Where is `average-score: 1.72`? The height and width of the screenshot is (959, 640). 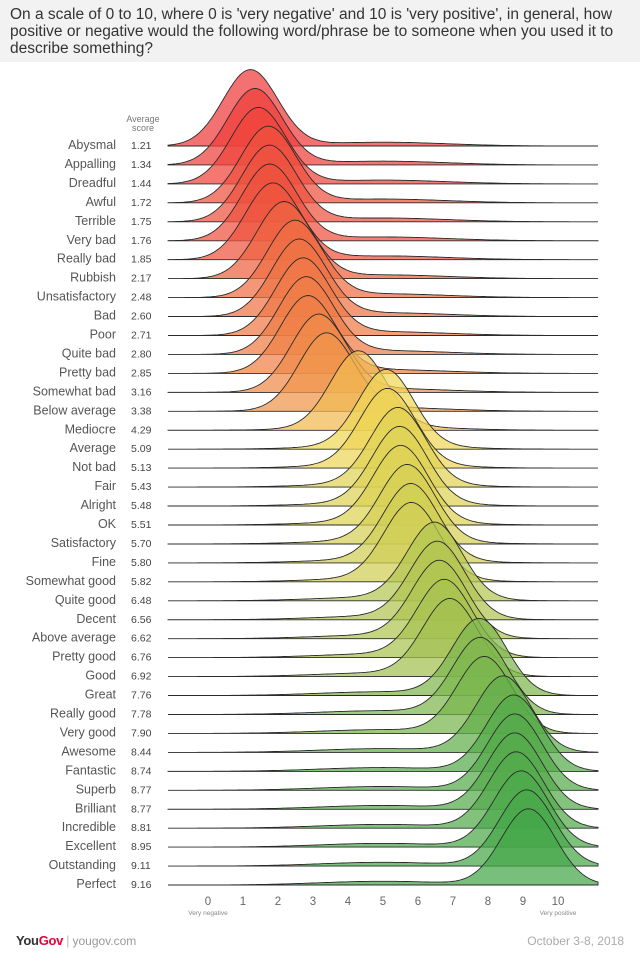 average-score: 1.72 is located at coordinates (141, 203).